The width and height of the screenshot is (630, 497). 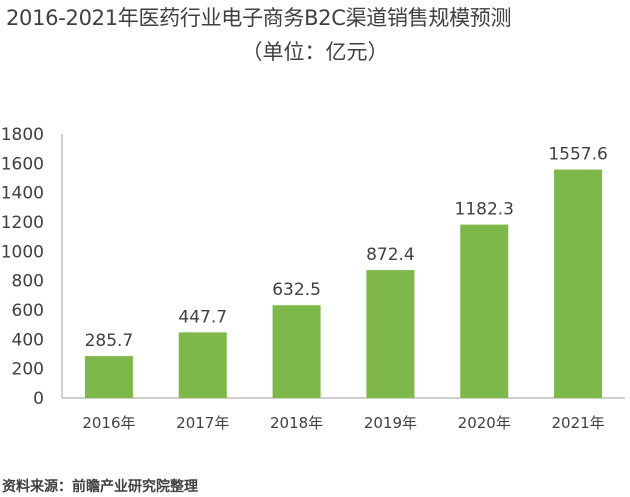 I want to click on y-tick-label: 200, so click(x=28, y=370).